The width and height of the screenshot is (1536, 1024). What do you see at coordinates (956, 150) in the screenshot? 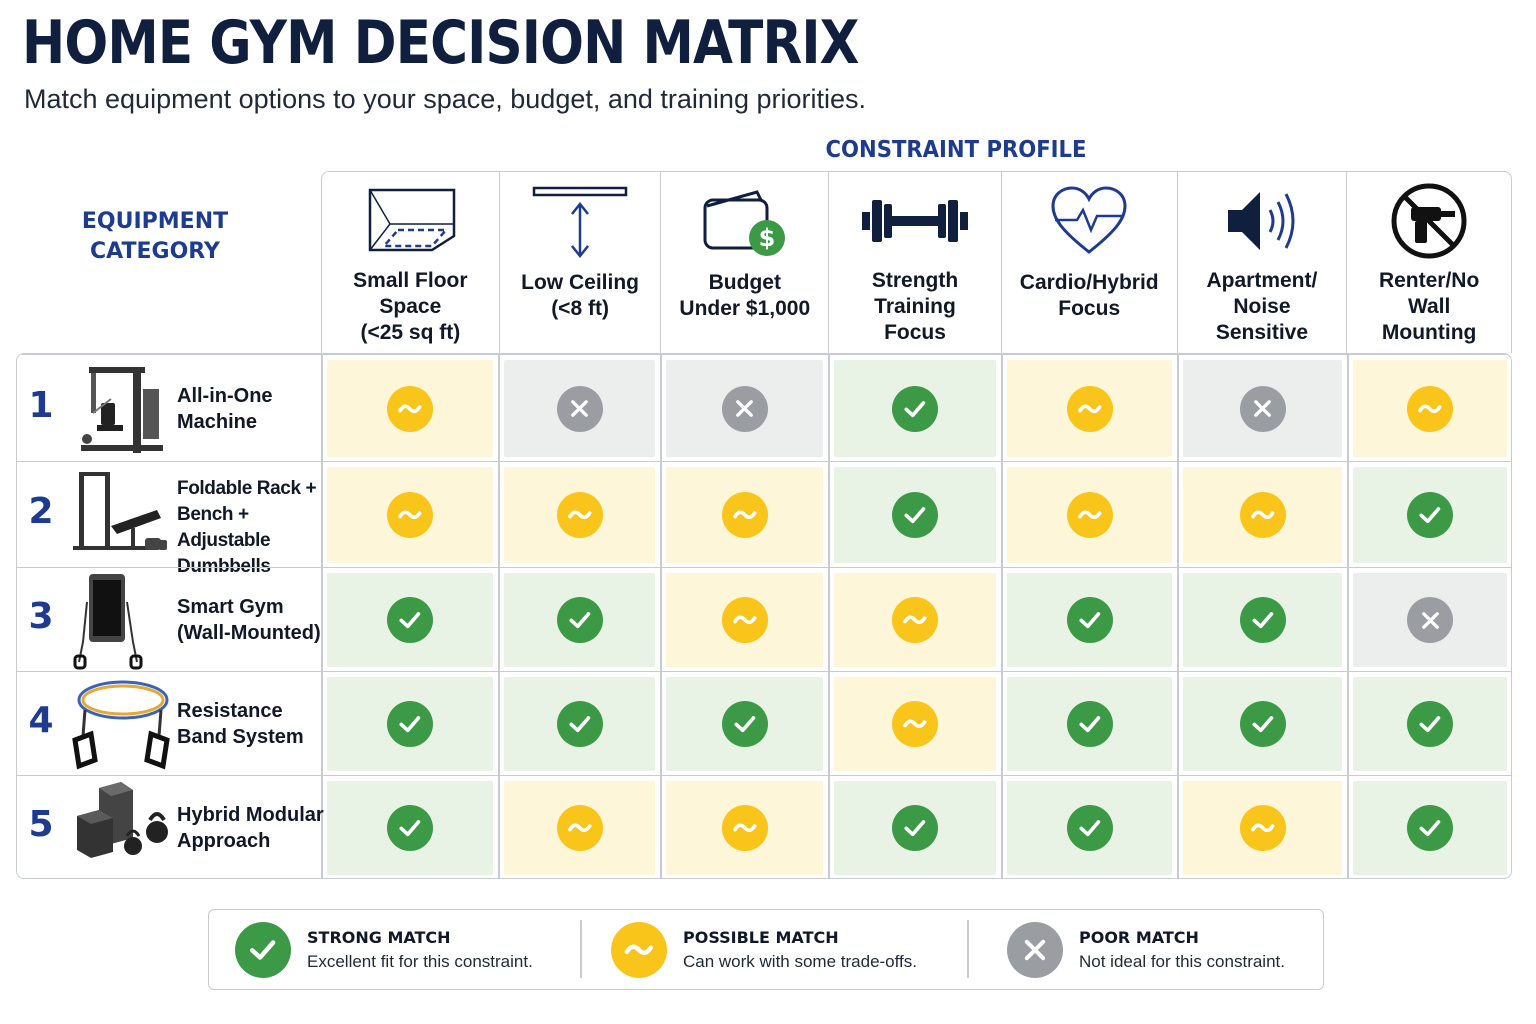
I see `constraint-profile-heading: CONSTRAINT PROFILE` at bounding box center [956, 150].